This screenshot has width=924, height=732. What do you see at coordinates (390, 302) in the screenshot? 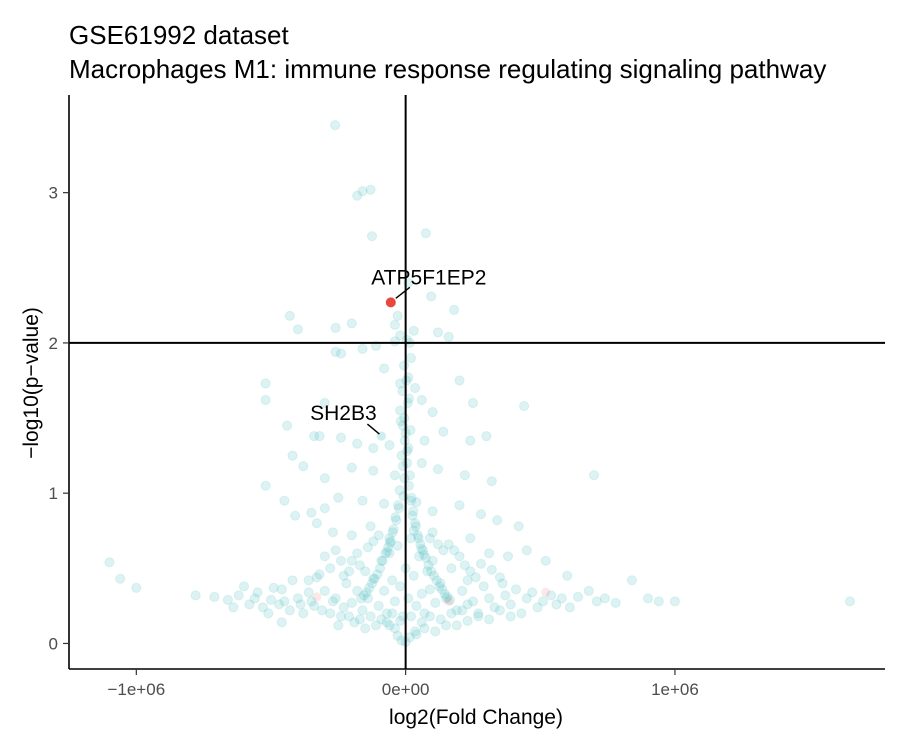
I see `highlight-point-atp5f1ep2` at bounding box center [390, 302].